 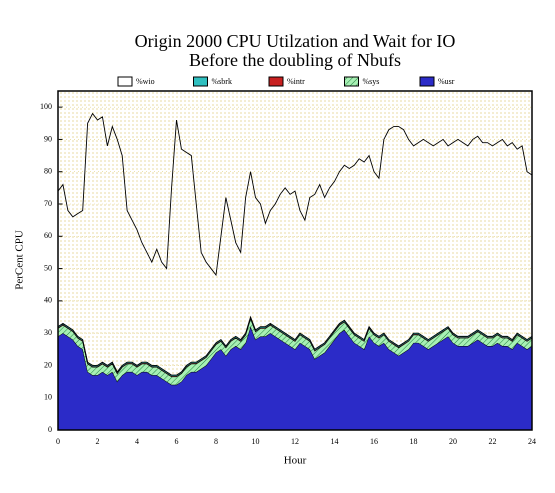 What do you see at coordinates (48, 203) in the screenshot?
I see `y-tick-label: 70` at bounding box center [48, 203].